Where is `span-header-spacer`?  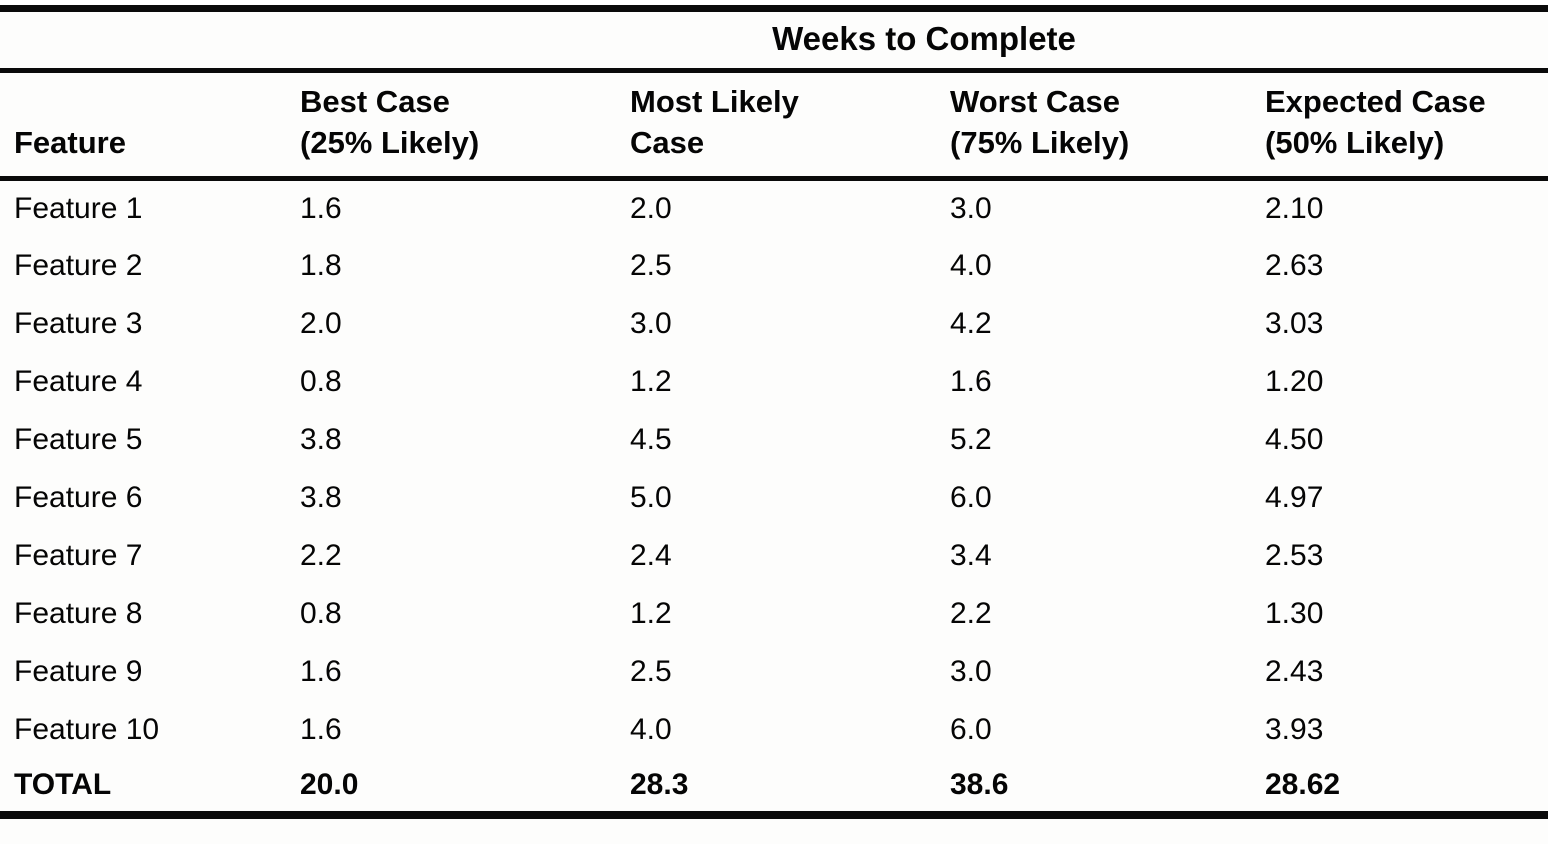 span-header-spacer is located at coordinates (150, 40).